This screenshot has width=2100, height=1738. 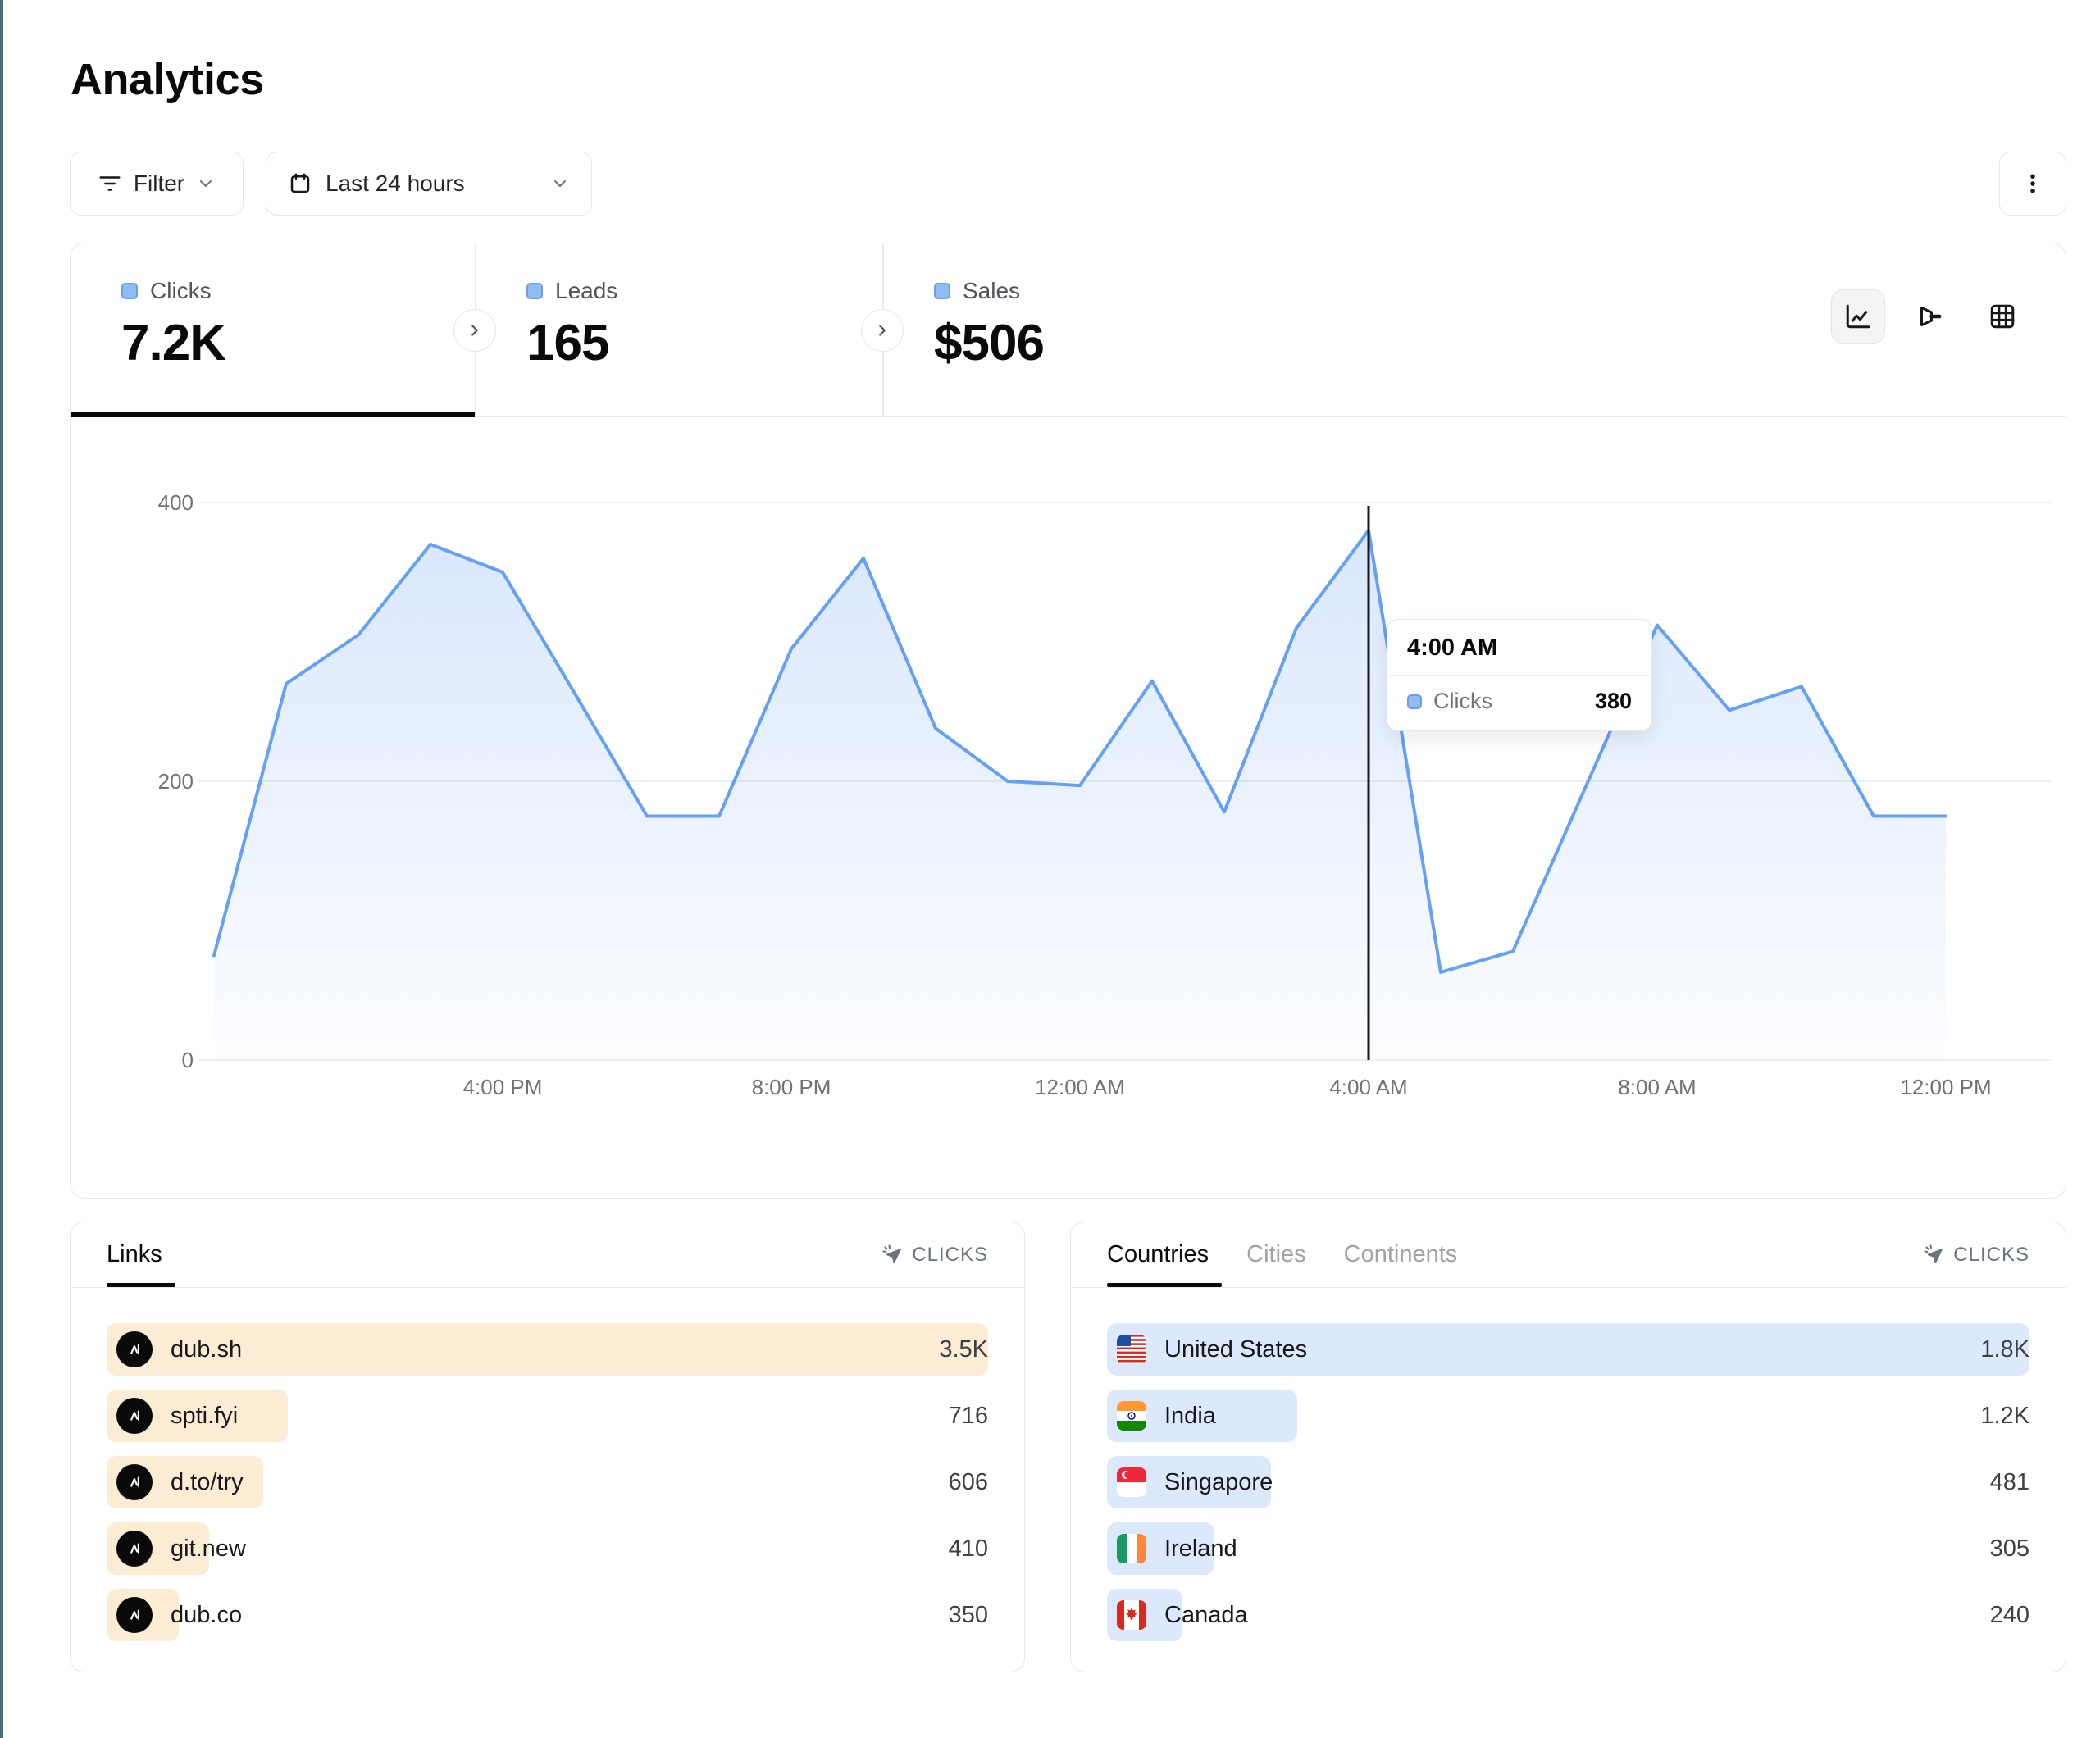 I want to click on tab-cities: Cities, so click(x=1276, y=1254).